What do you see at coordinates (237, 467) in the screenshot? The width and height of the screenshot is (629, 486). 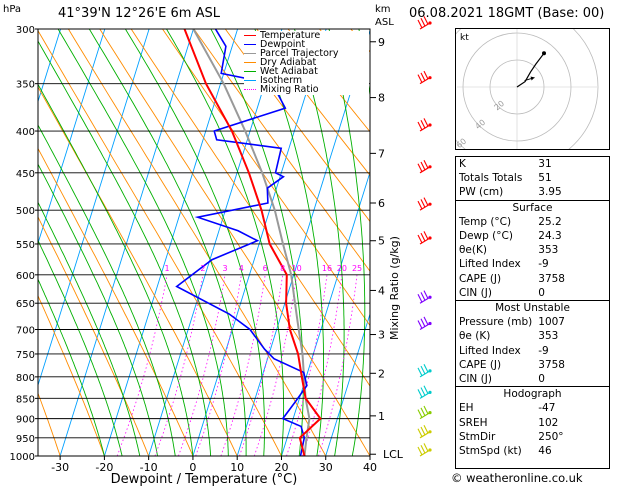 I see `x-tick-label: 10` at bounding box center [237, 467].